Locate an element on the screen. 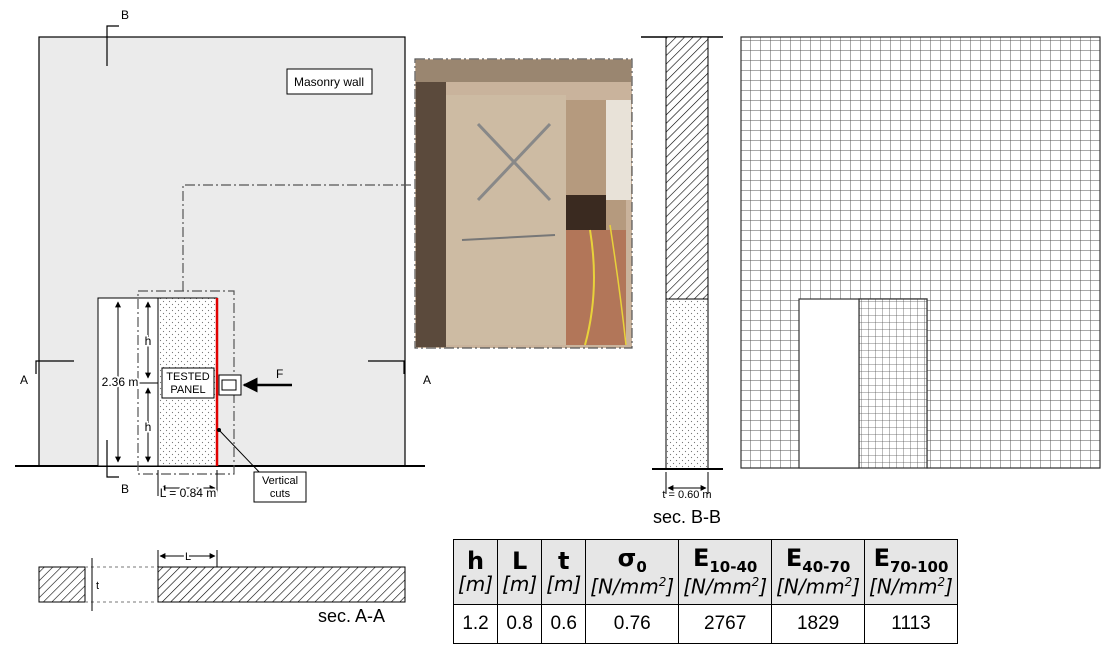 This screenshot has height=648, width=1105. section-bb-title: sec. B-B is located at coordinates (687, 517).